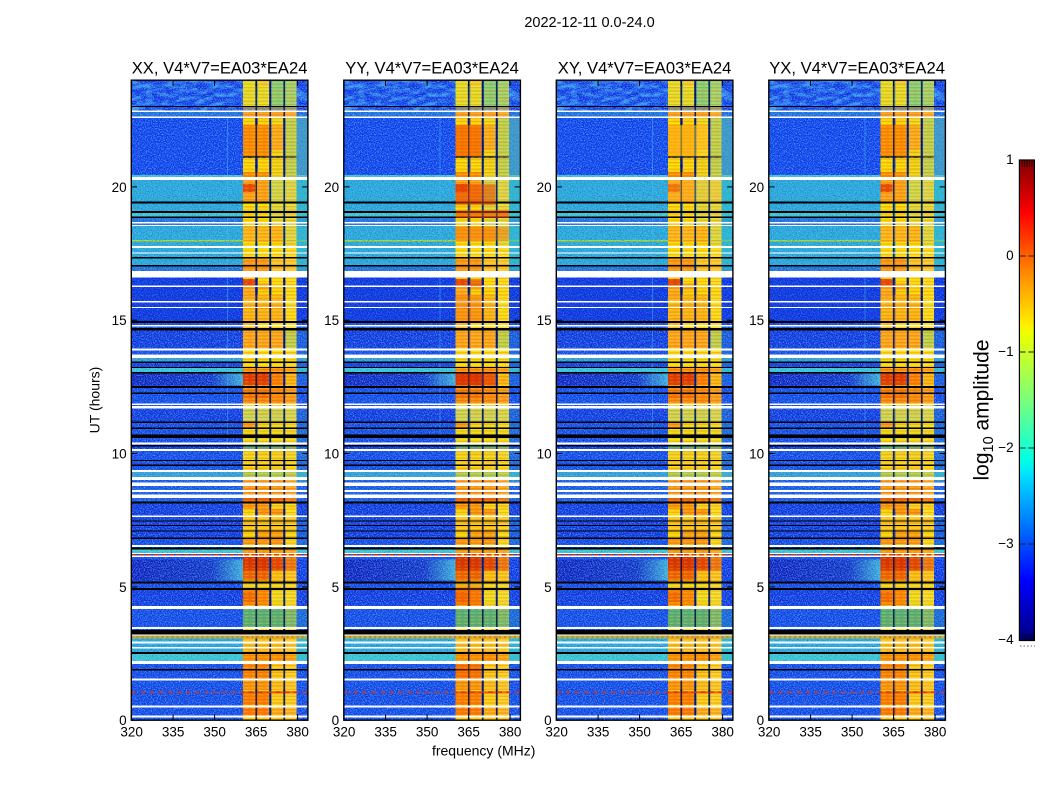  Describe the element at coordinates (1005, 447) in the screenshot. I see `svg-text: −2` at that location.